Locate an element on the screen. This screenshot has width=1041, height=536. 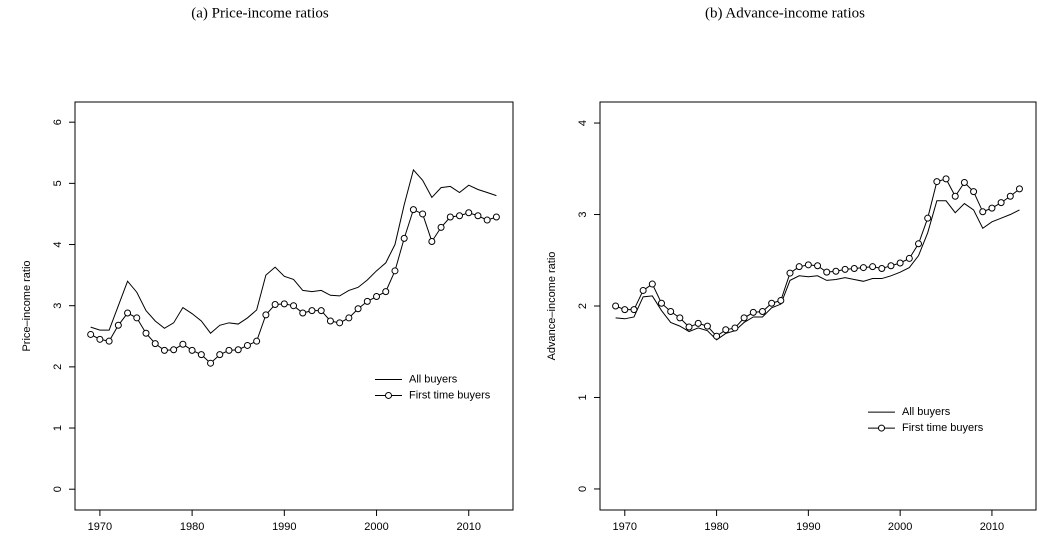
y-axis-label: Price–income ratio is located at coordinates (27, 305).